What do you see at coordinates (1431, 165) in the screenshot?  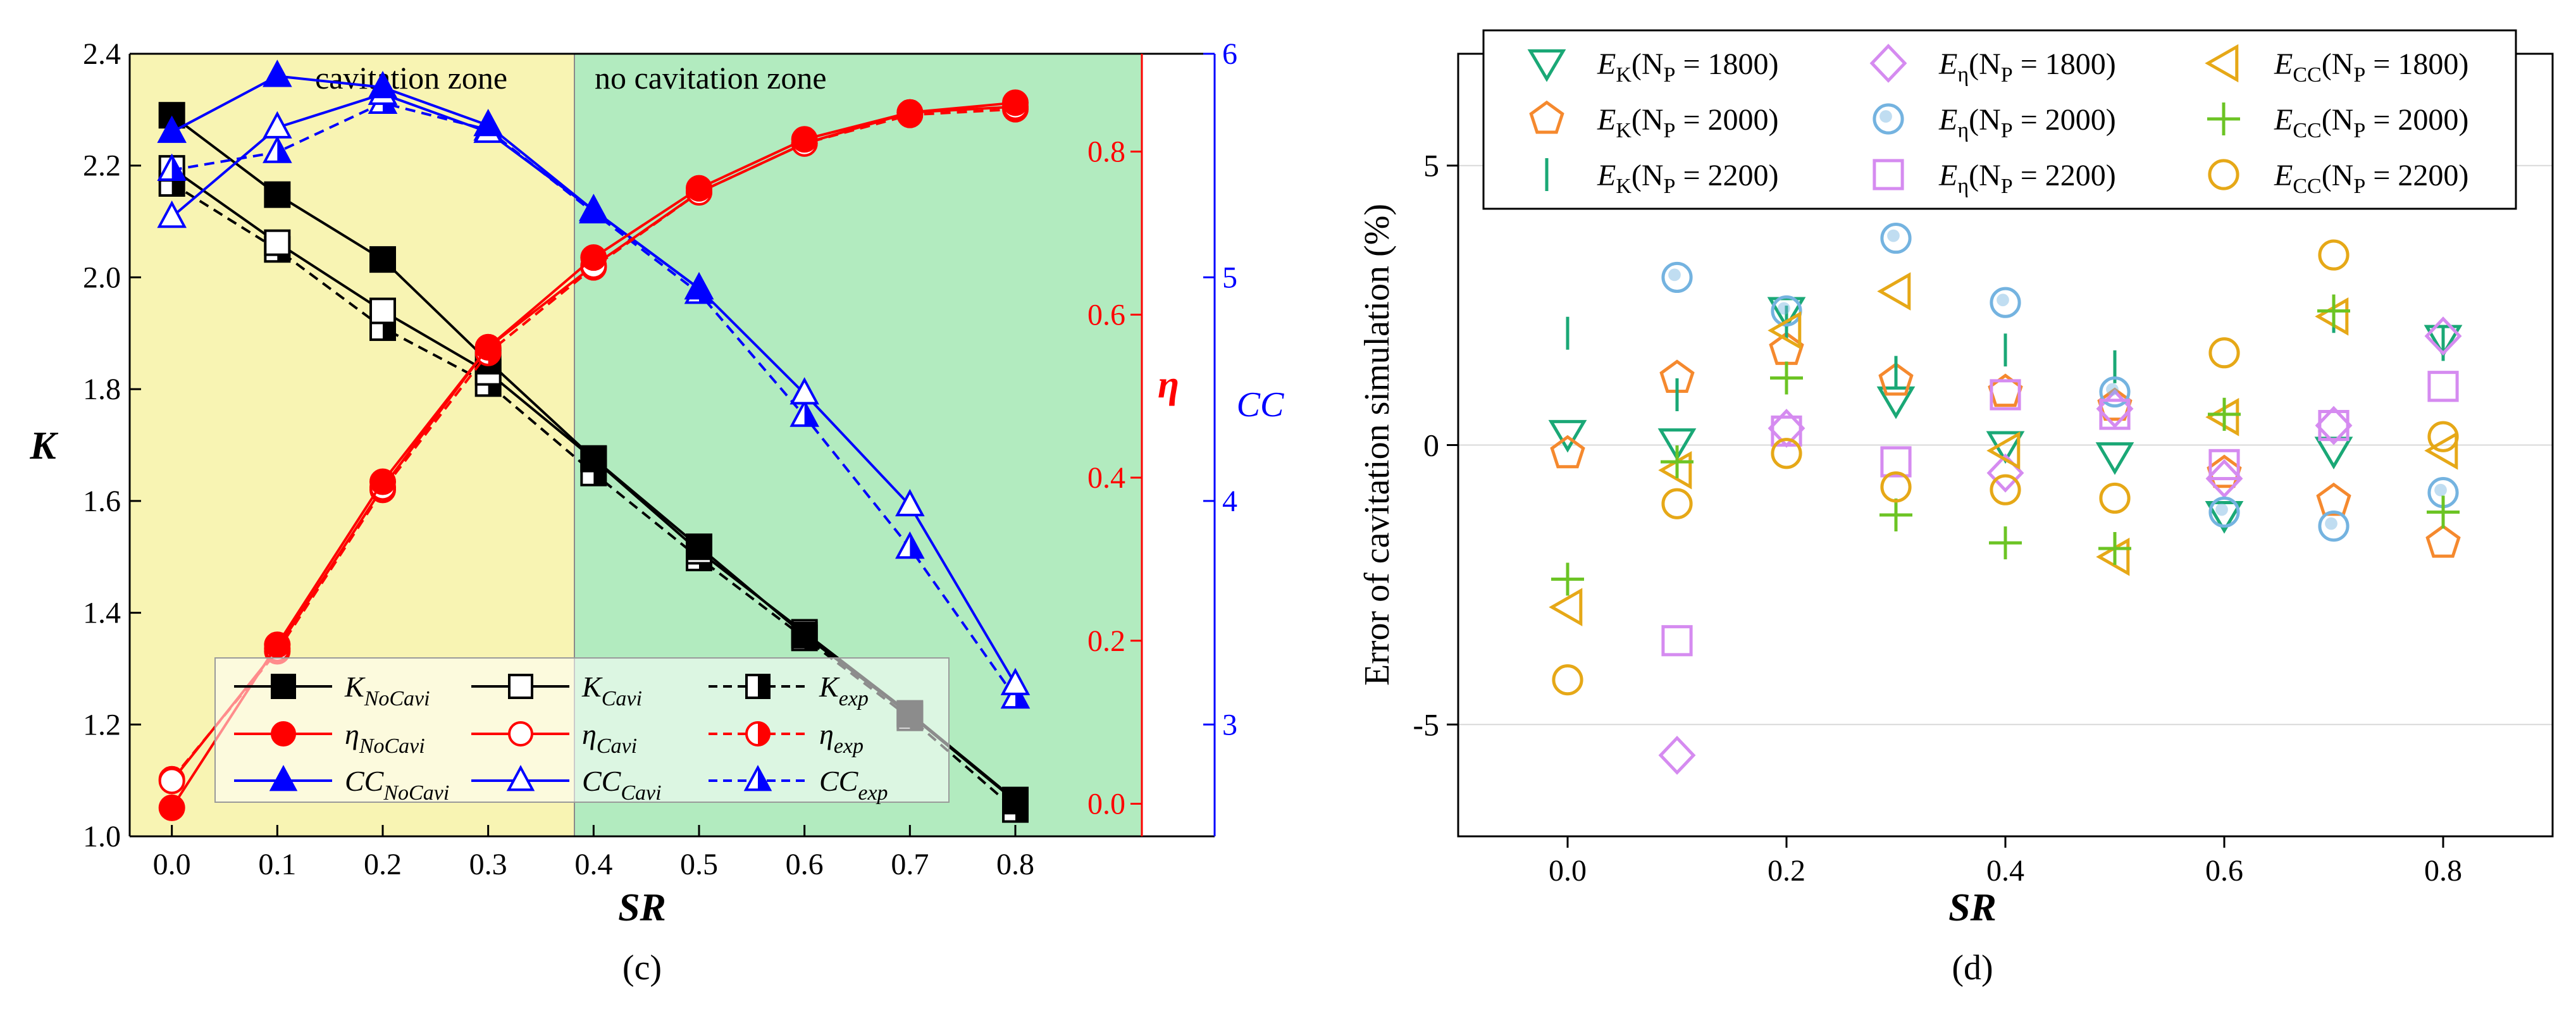 I see `d-ytick-label: 5` at bounding box center [1431, 165].